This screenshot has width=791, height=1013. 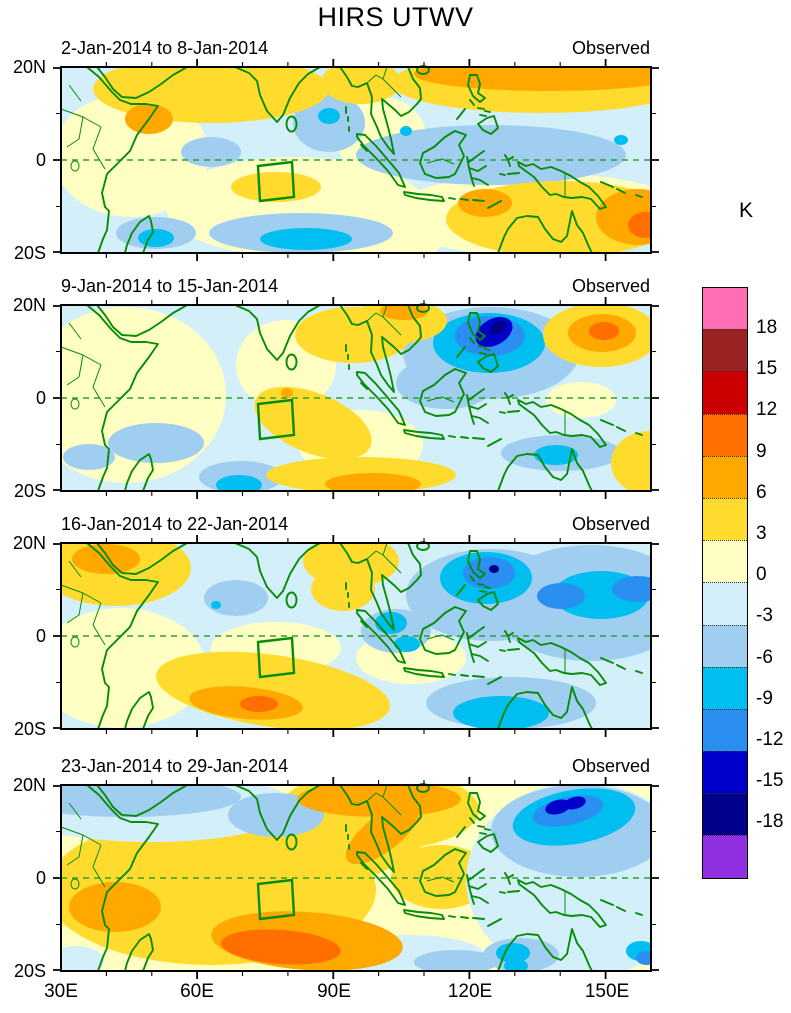 What do you see at coordinates (29, 491) in the screenshot?
I see `panel-2-lat-20s: 20S` at bounding box center [29, 491].